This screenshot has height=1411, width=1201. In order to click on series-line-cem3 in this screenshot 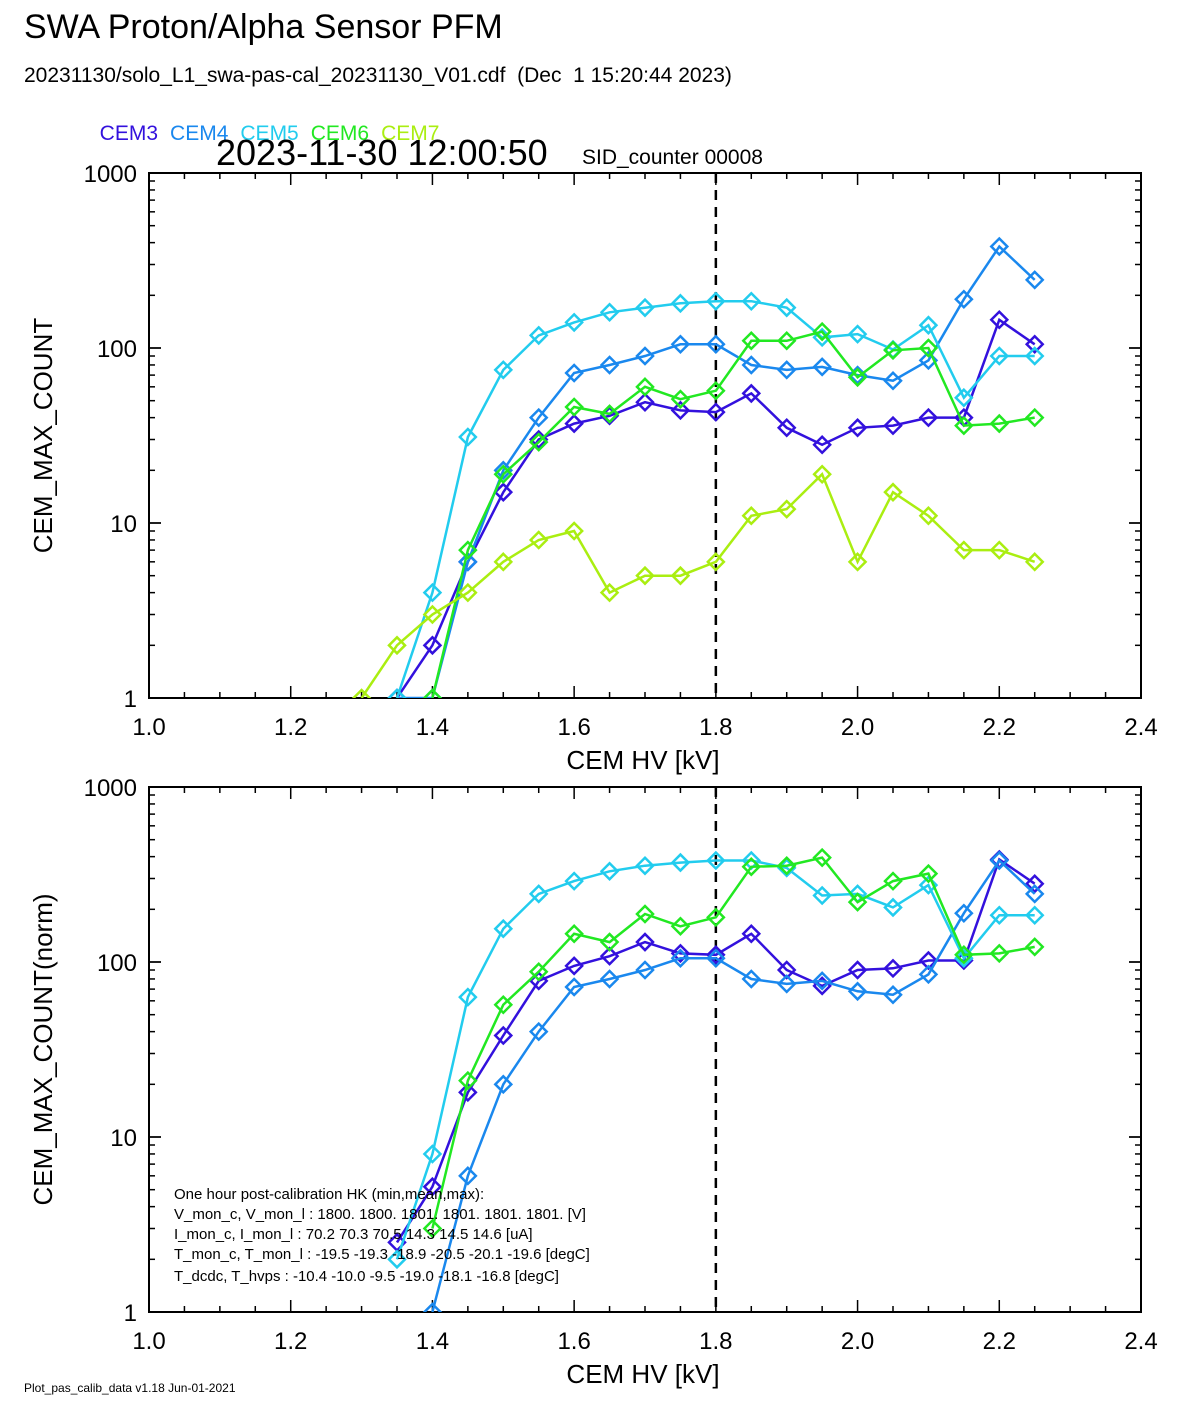, I will do `click(715, 507)`.